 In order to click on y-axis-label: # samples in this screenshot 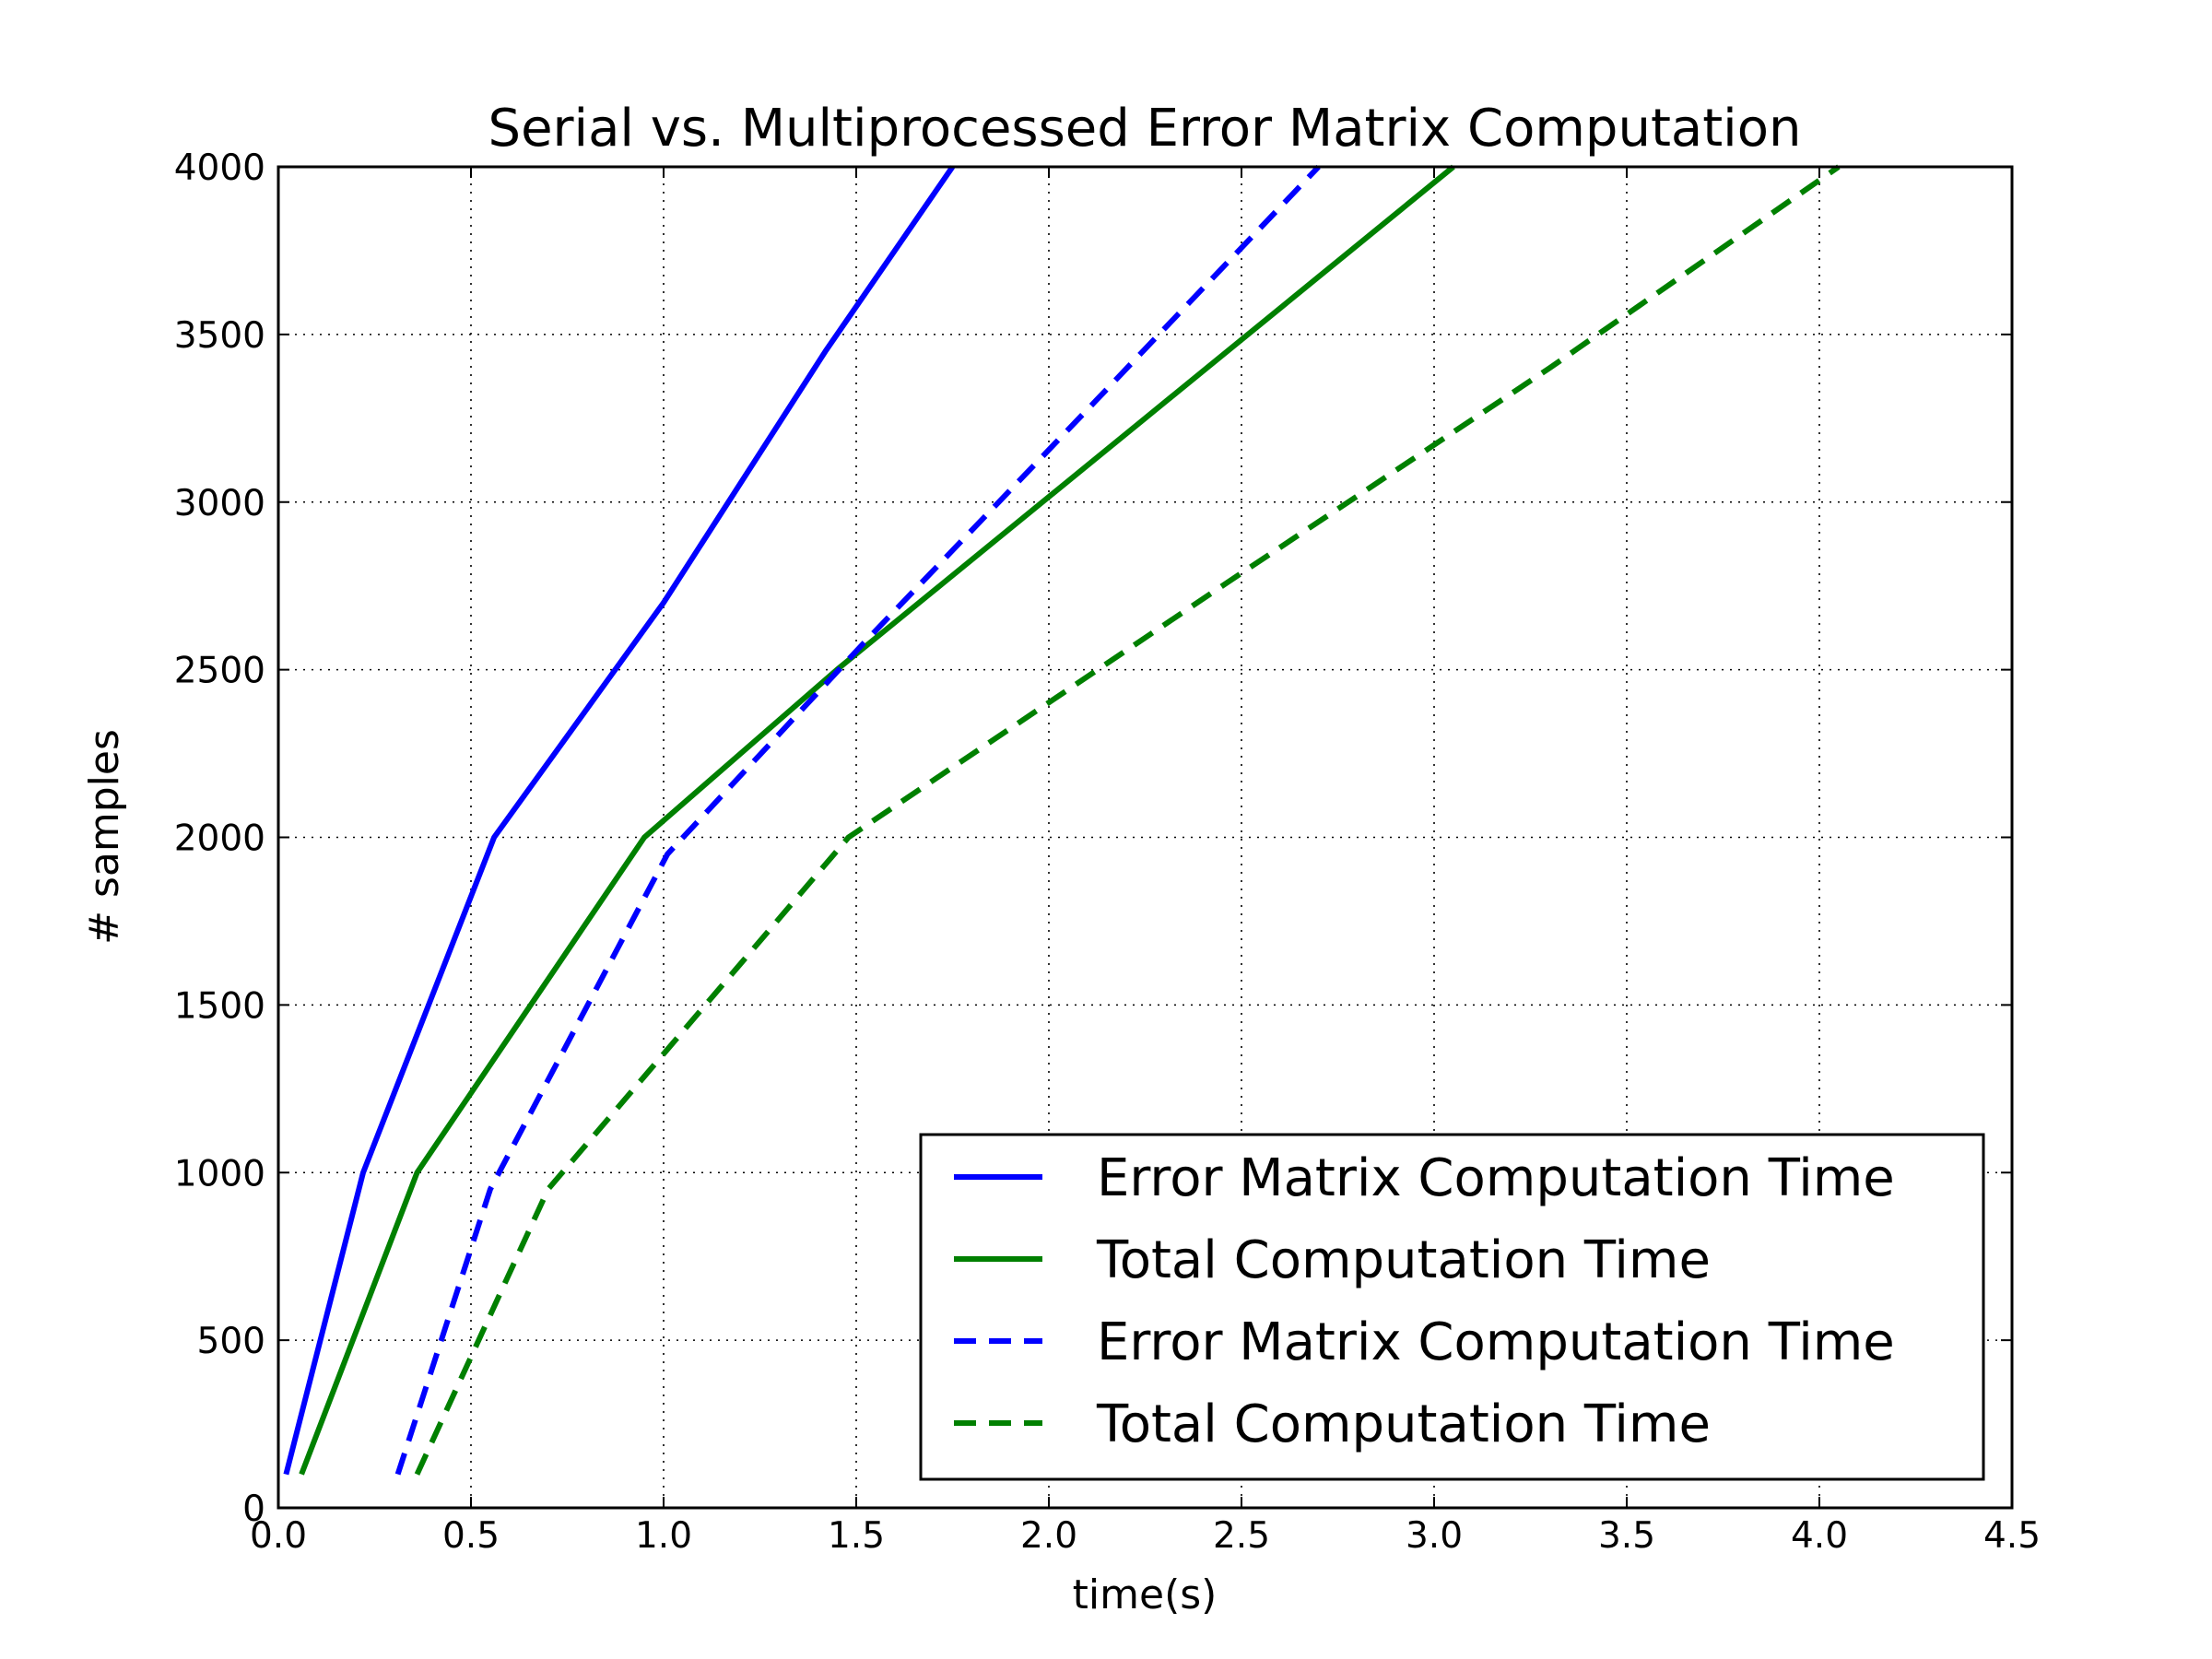, I will do `click(104, 837)`.